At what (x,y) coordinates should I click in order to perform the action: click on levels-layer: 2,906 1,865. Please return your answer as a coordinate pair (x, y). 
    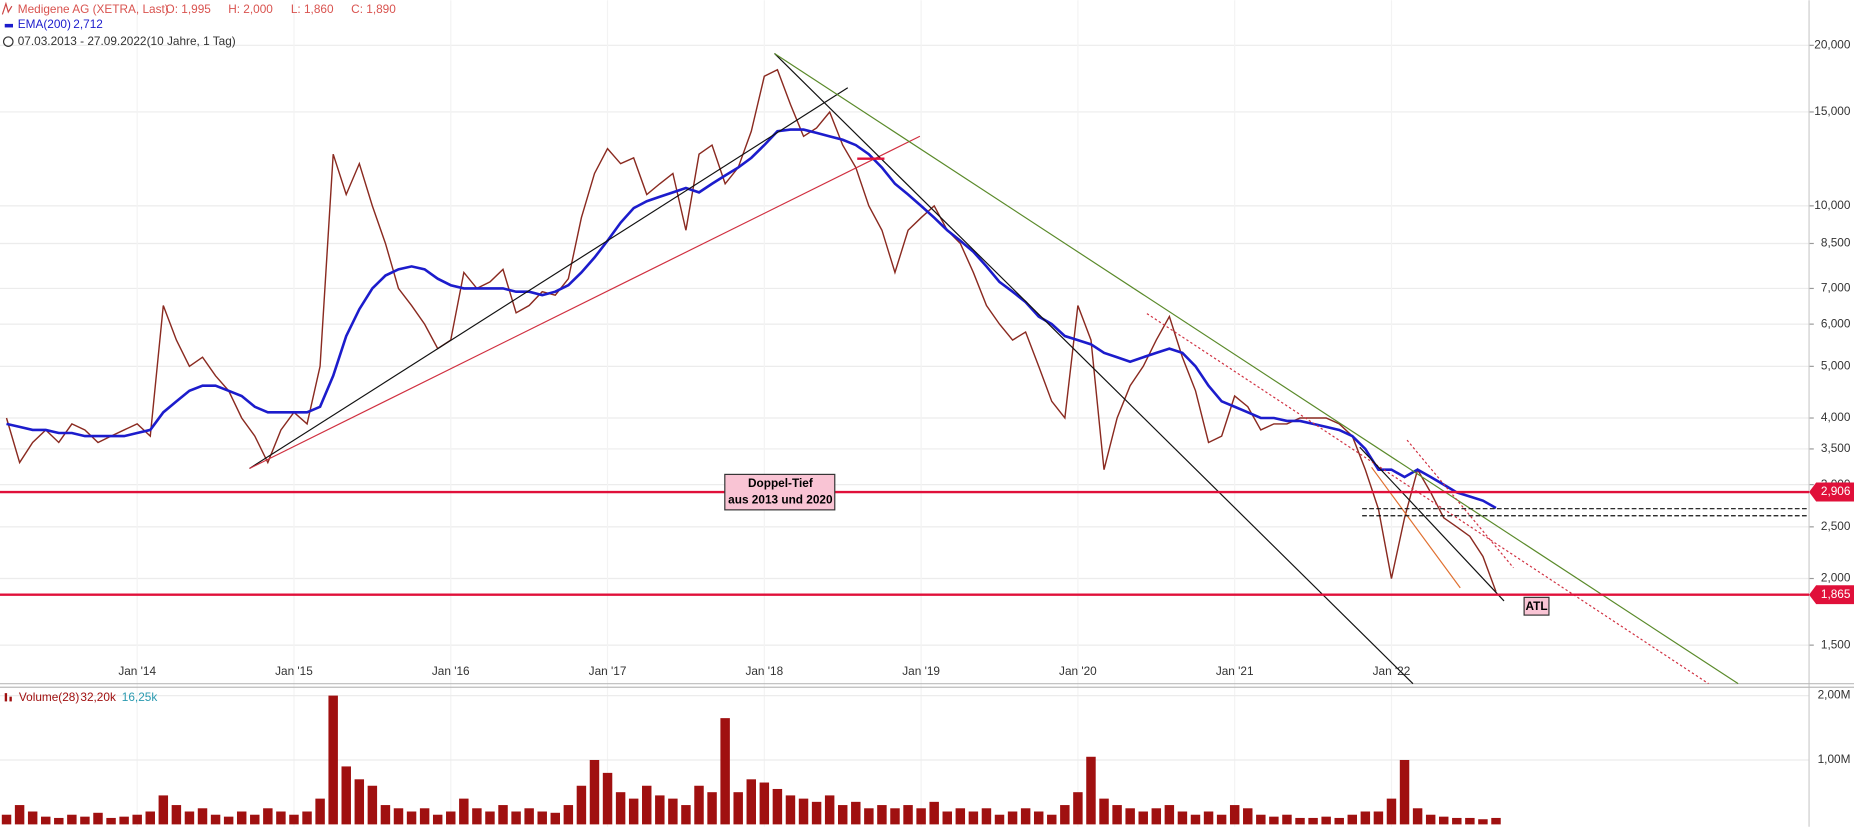
    Looking at the image, I should click on (927, 543).